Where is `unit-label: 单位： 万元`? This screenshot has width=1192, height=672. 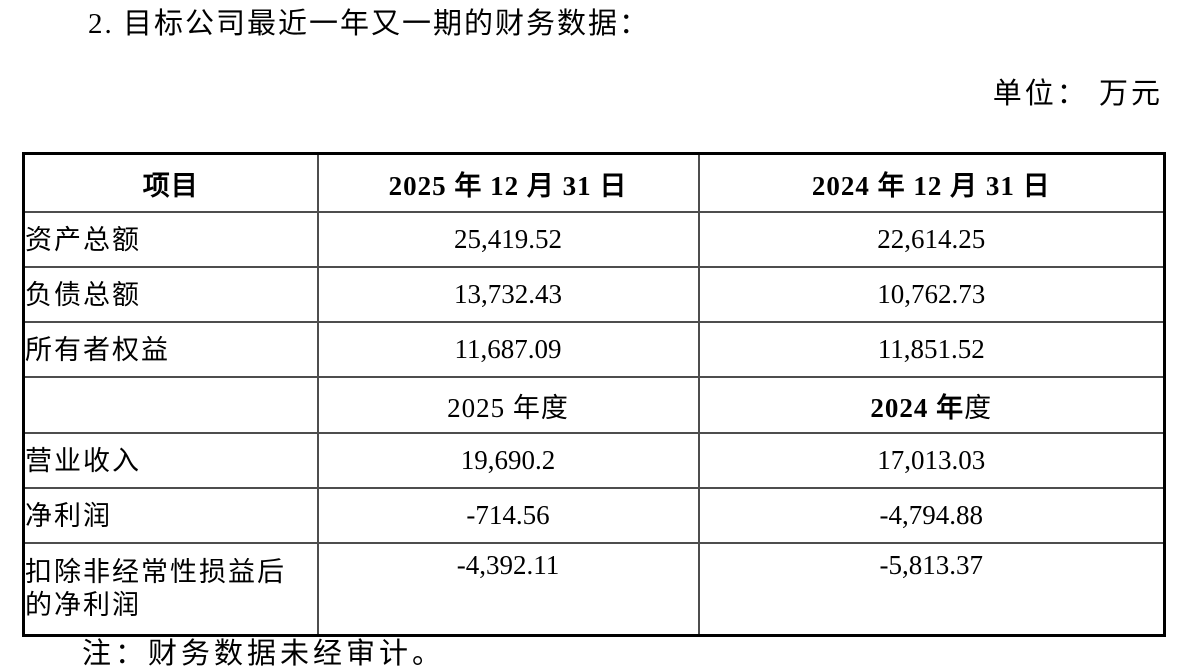 unit-label: 单位： 万元 is located at coordinates (1077, 94).